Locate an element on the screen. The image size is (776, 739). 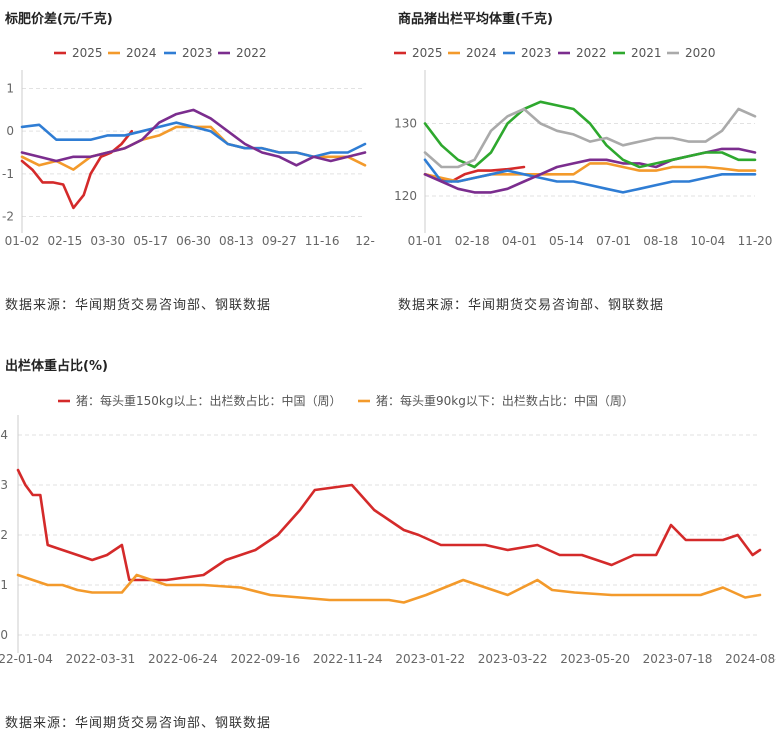
y-tick-label: -2 is located at coordinates (8, 216).